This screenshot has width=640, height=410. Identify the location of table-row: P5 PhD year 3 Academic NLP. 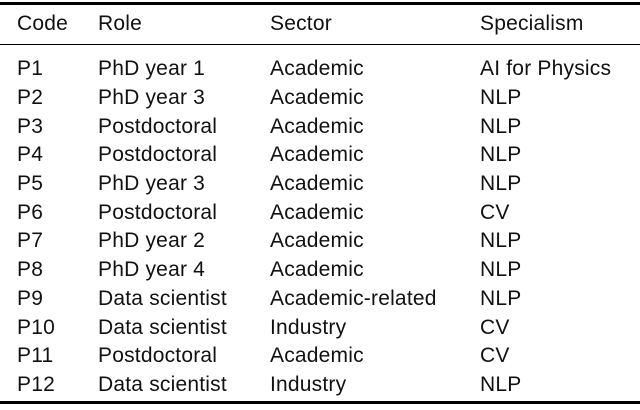
(320, 184).